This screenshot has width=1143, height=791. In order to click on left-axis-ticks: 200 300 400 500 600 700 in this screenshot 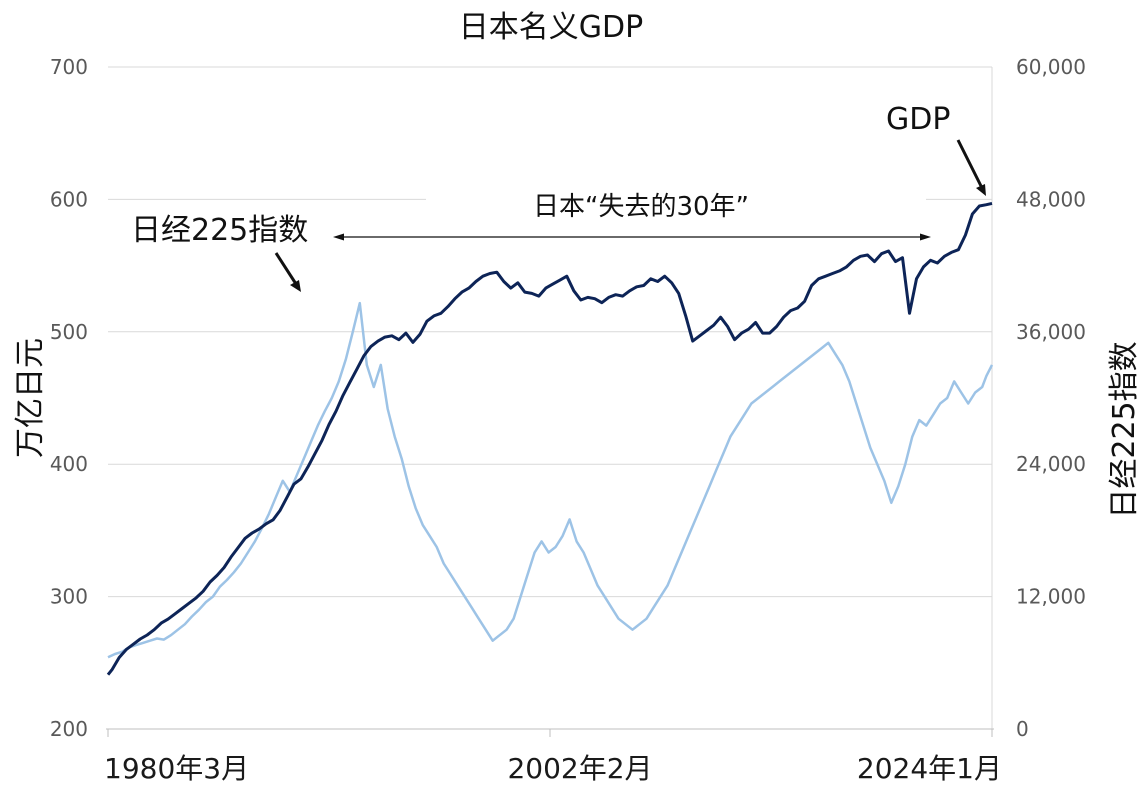, I will do `click(69, 398)`.